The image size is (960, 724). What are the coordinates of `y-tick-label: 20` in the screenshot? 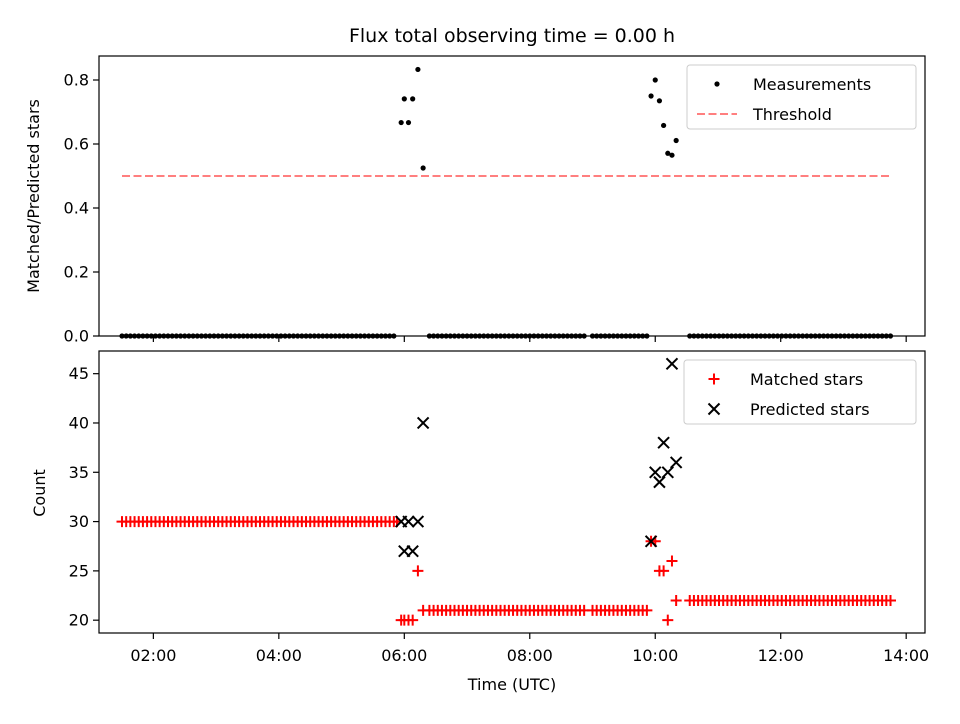 It's located at (79, 620).